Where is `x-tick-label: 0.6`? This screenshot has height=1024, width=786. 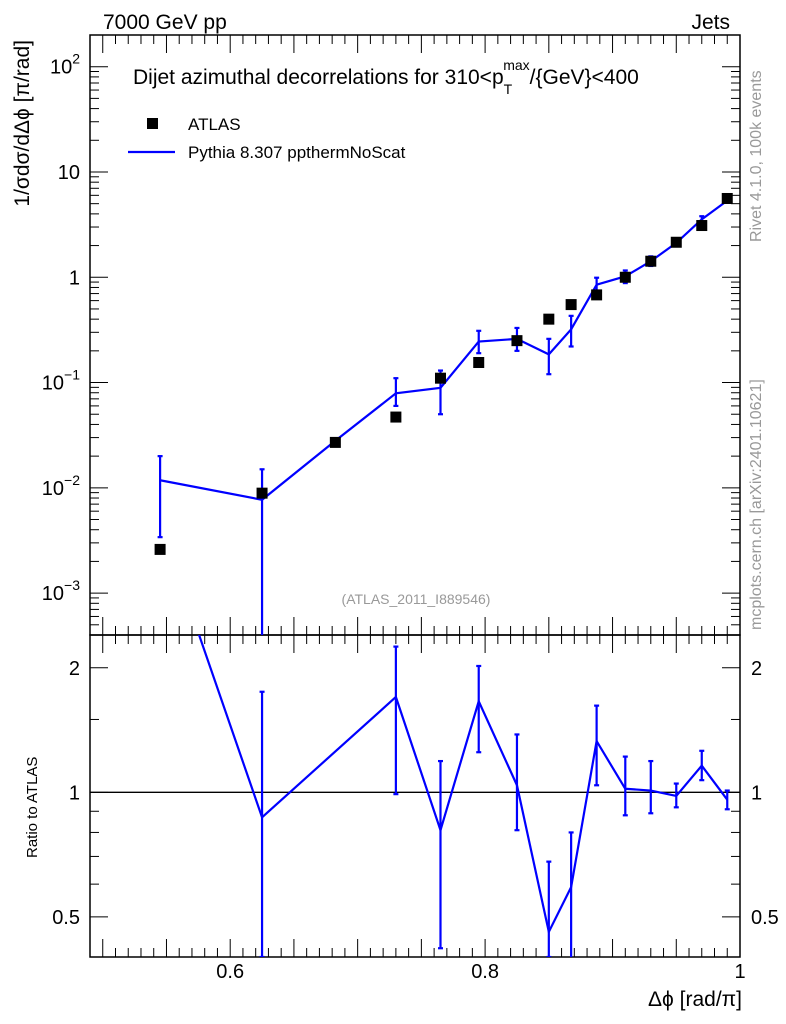 x-tick-label: 0.6 is located at coordinates (230, 972).